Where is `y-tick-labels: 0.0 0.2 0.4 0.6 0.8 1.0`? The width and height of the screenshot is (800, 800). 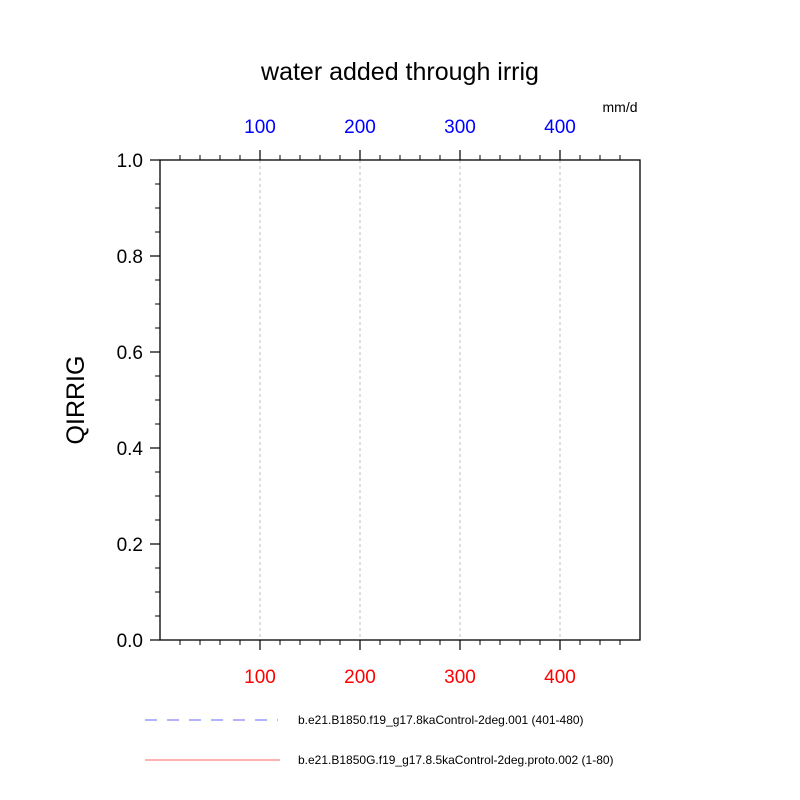
y-tick-labels: 0.0 0.2 0.4 0.6 0.8 1.0 is located at coordinates (130, 401).